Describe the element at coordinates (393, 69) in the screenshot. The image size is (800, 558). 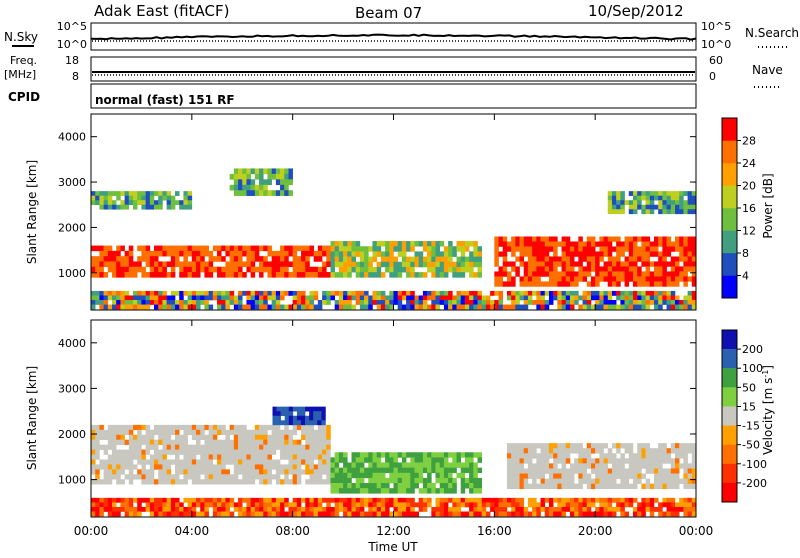
I see `freq-panel` at that location.